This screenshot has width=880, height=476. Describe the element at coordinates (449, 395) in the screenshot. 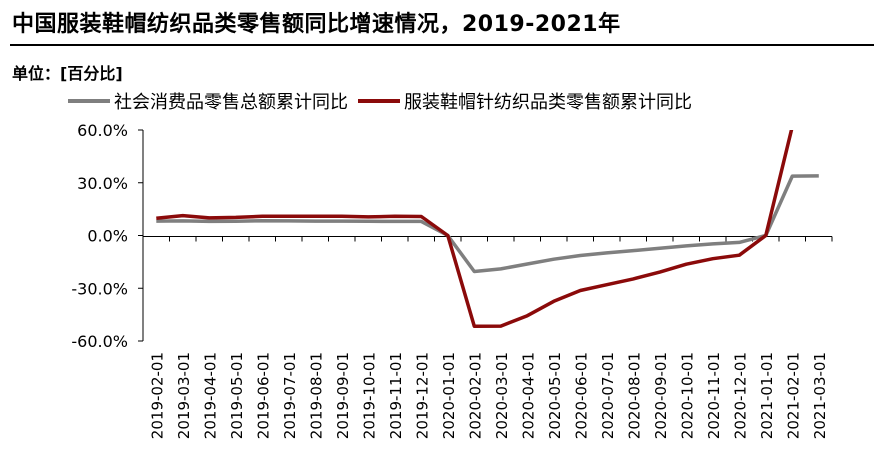

I see `x-tick-label: 2020-01-01` at that location.